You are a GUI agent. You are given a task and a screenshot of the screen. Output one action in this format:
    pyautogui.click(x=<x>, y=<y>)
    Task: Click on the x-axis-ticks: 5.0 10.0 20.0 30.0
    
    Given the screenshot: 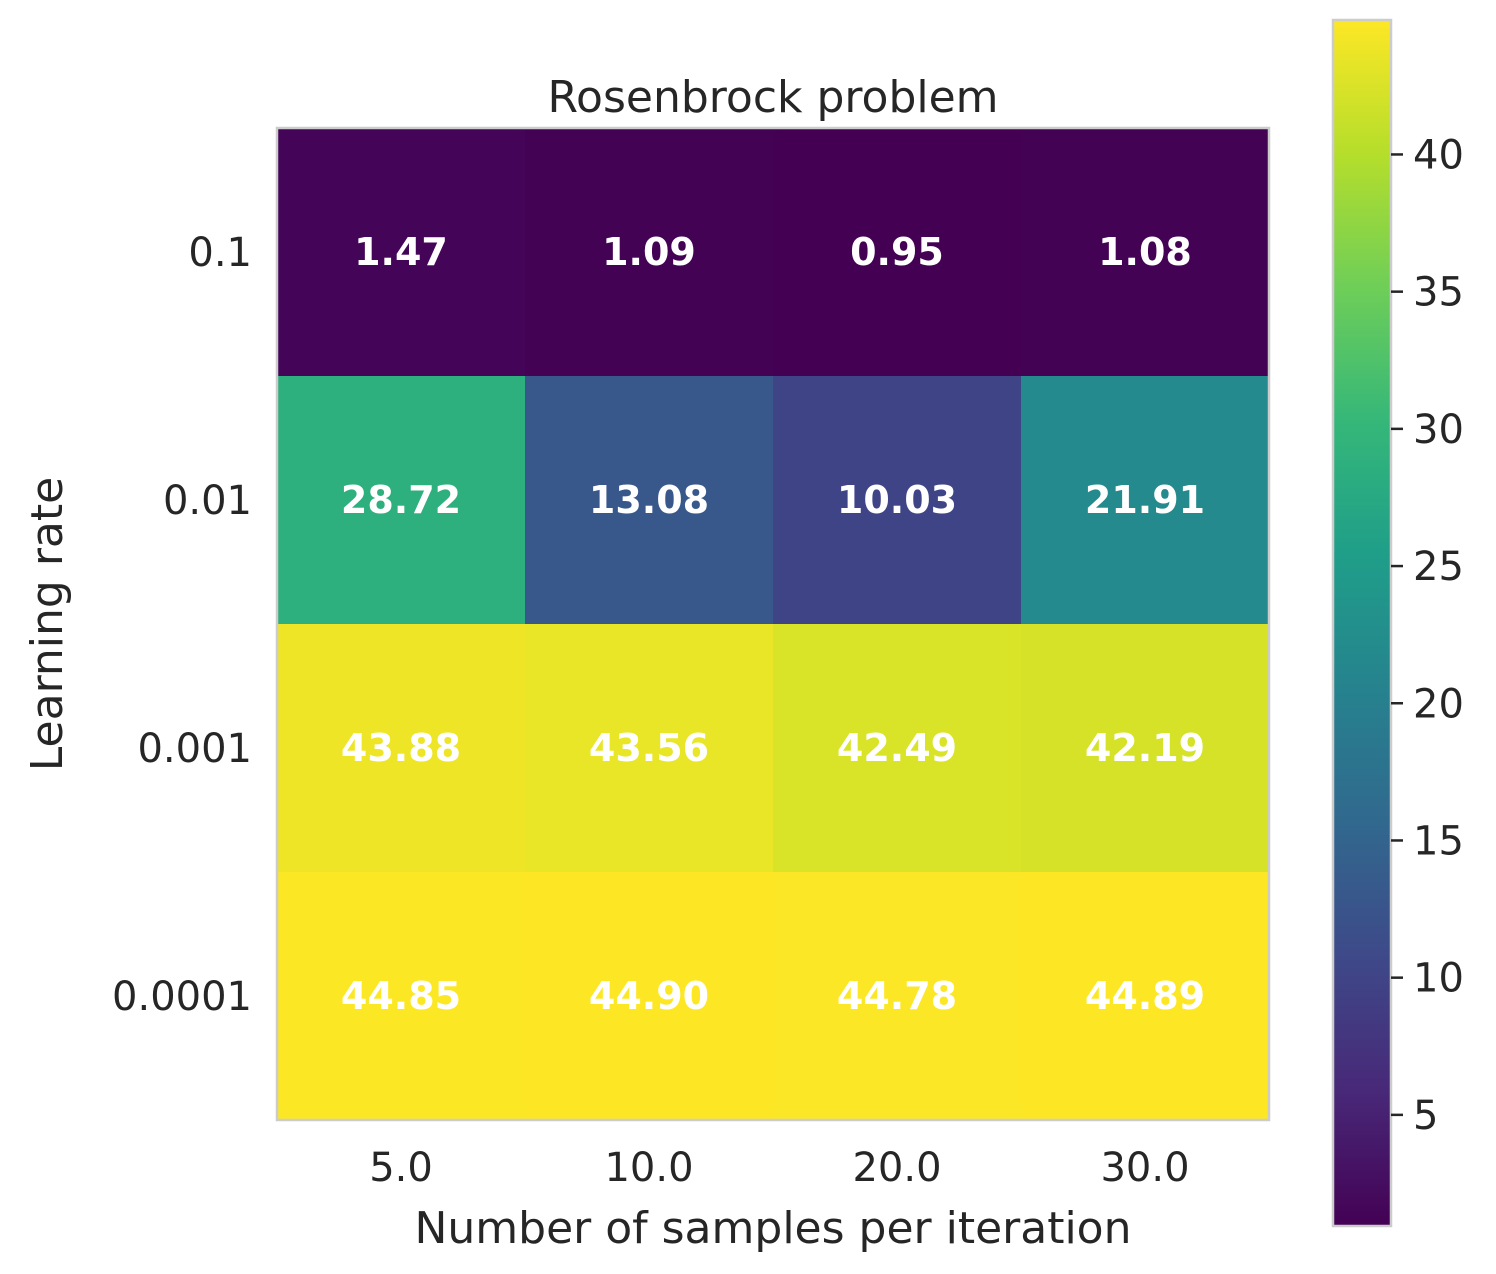 What is the action you would take?
    pyautogui.click(x=779, y=1168)
    